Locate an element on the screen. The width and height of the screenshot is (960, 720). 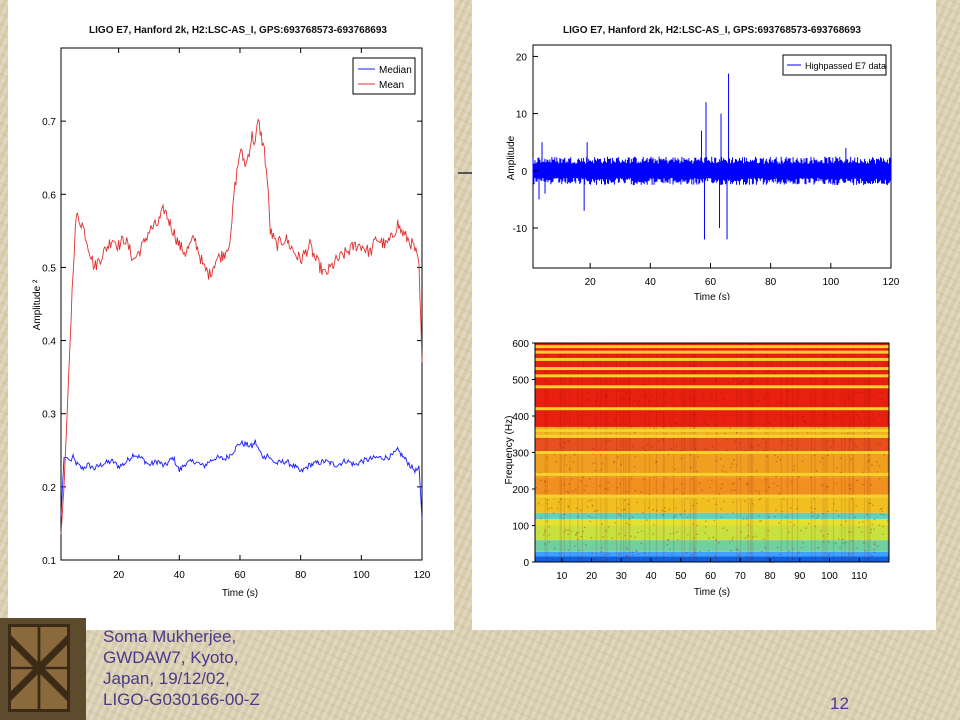
y-tick-label: 500 is located at coordinates (520, 381).